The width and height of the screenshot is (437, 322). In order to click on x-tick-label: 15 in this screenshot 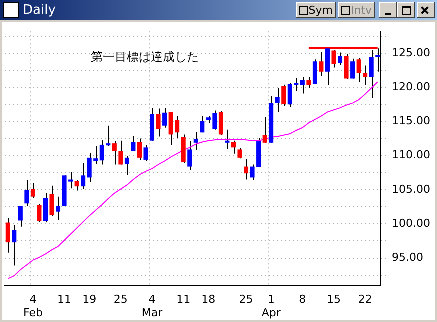, I will do `click(334, 299)`.